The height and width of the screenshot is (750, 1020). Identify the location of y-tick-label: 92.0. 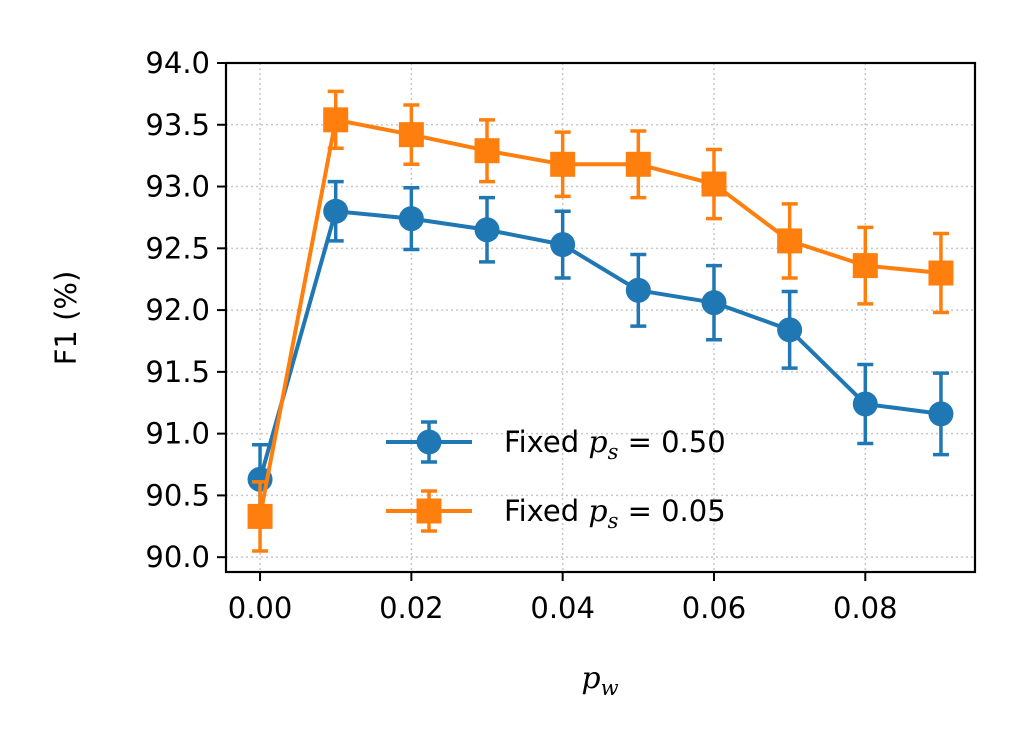
(177, 310).